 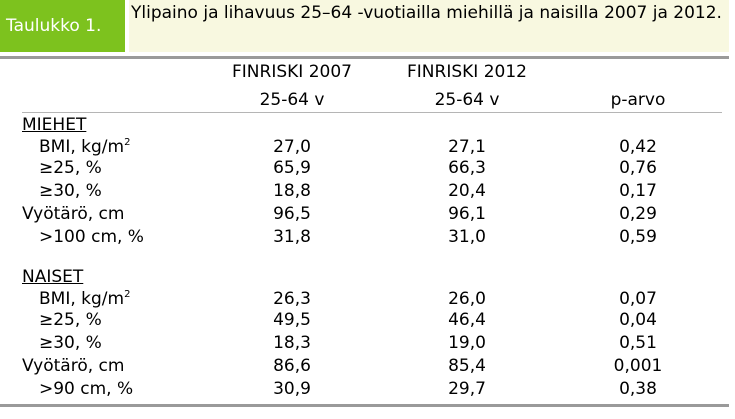 What do you see at coordinates (638, 343) in the screenshot?
I see `p-value: 0,51` at bounding box center [638, 343].